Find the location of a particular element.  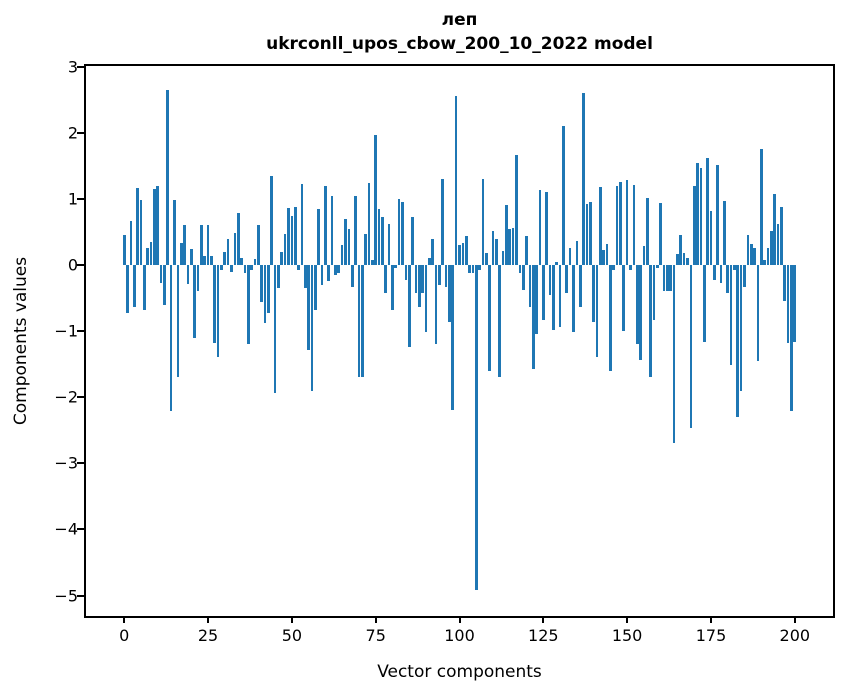

x-tick-label: 0 is located at coordinates (124, 635).